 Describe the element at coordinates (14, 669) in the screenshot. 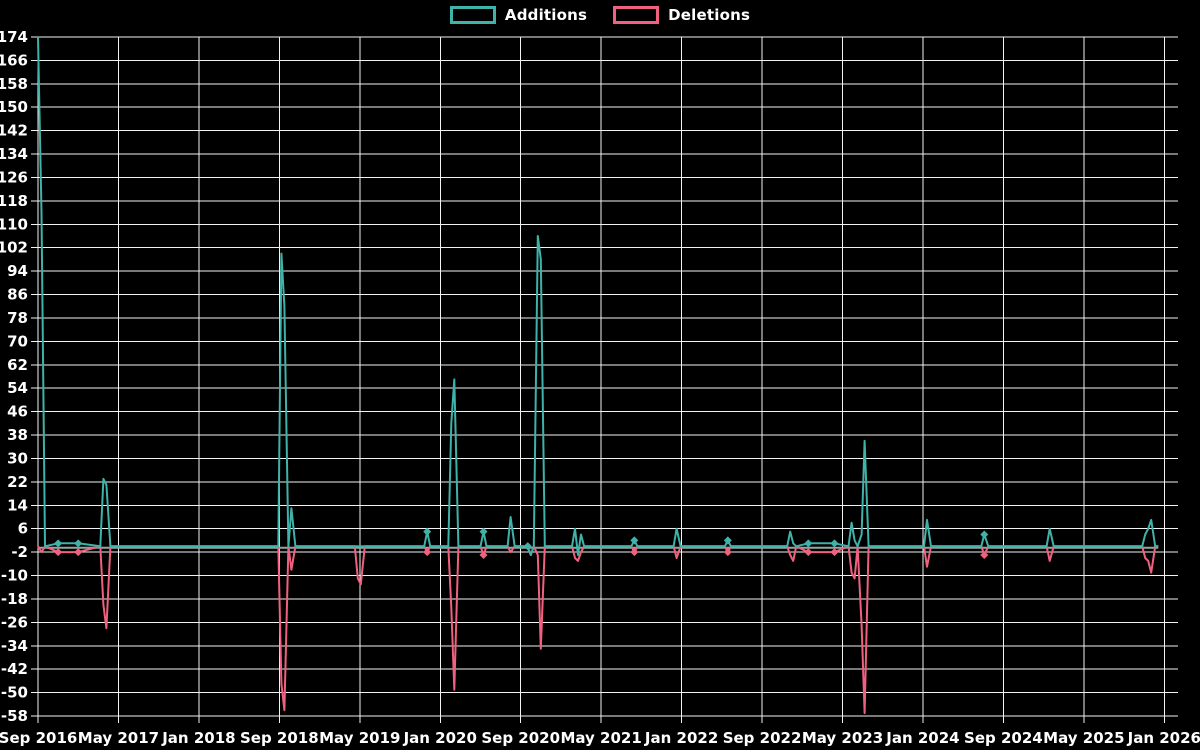

I see `y-axis-label: -42` at that location.